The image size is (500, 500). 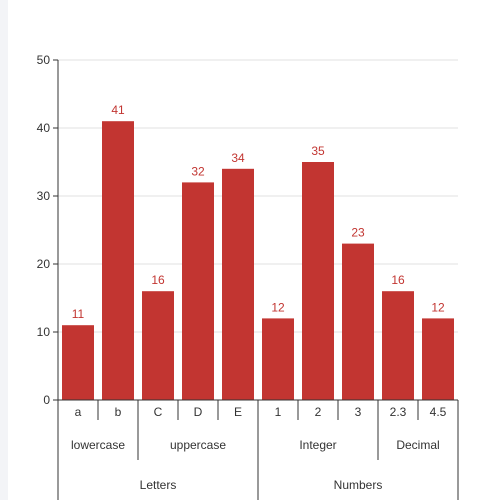 I want to click on x-tick-label: 3, so click(x=358, y=412).